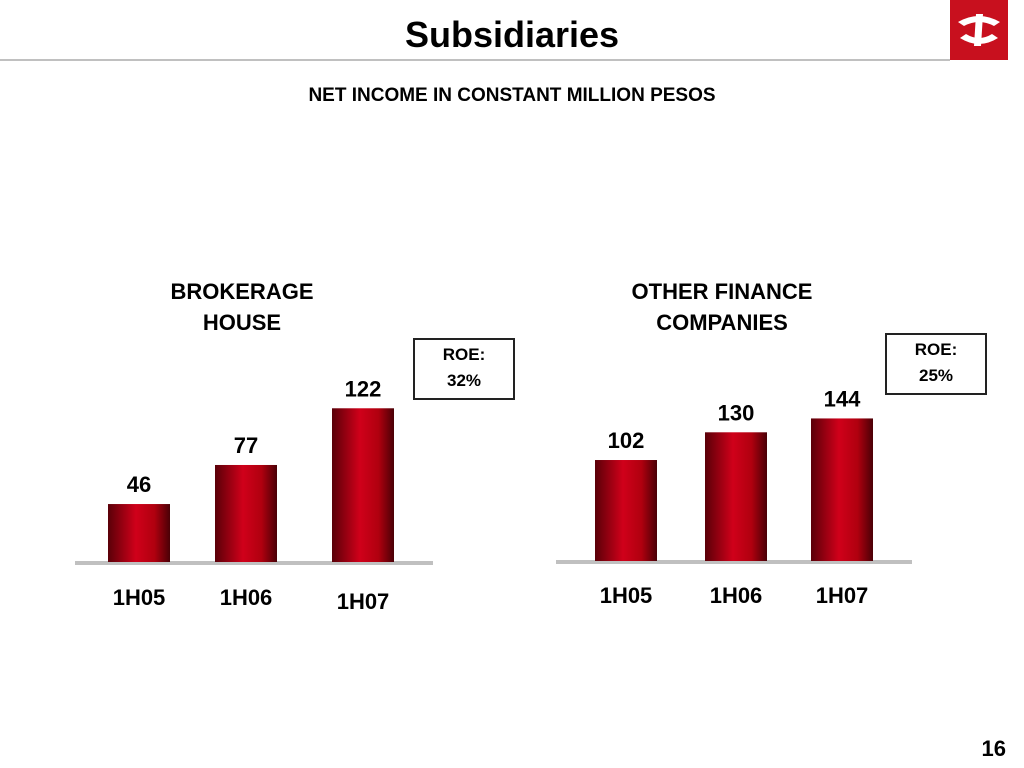 This screenshot has width=1024, height=768. I want to click on brokerage-roe-value: 32%, so click(464, 380).